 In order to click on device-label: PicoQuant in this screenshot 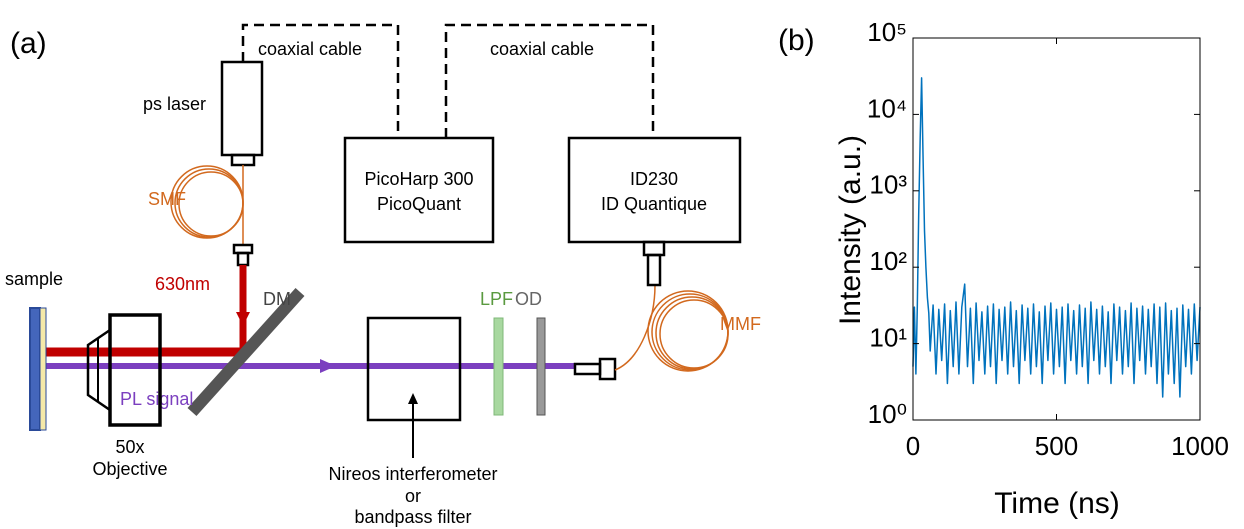, I will do `click(419, 204)`.